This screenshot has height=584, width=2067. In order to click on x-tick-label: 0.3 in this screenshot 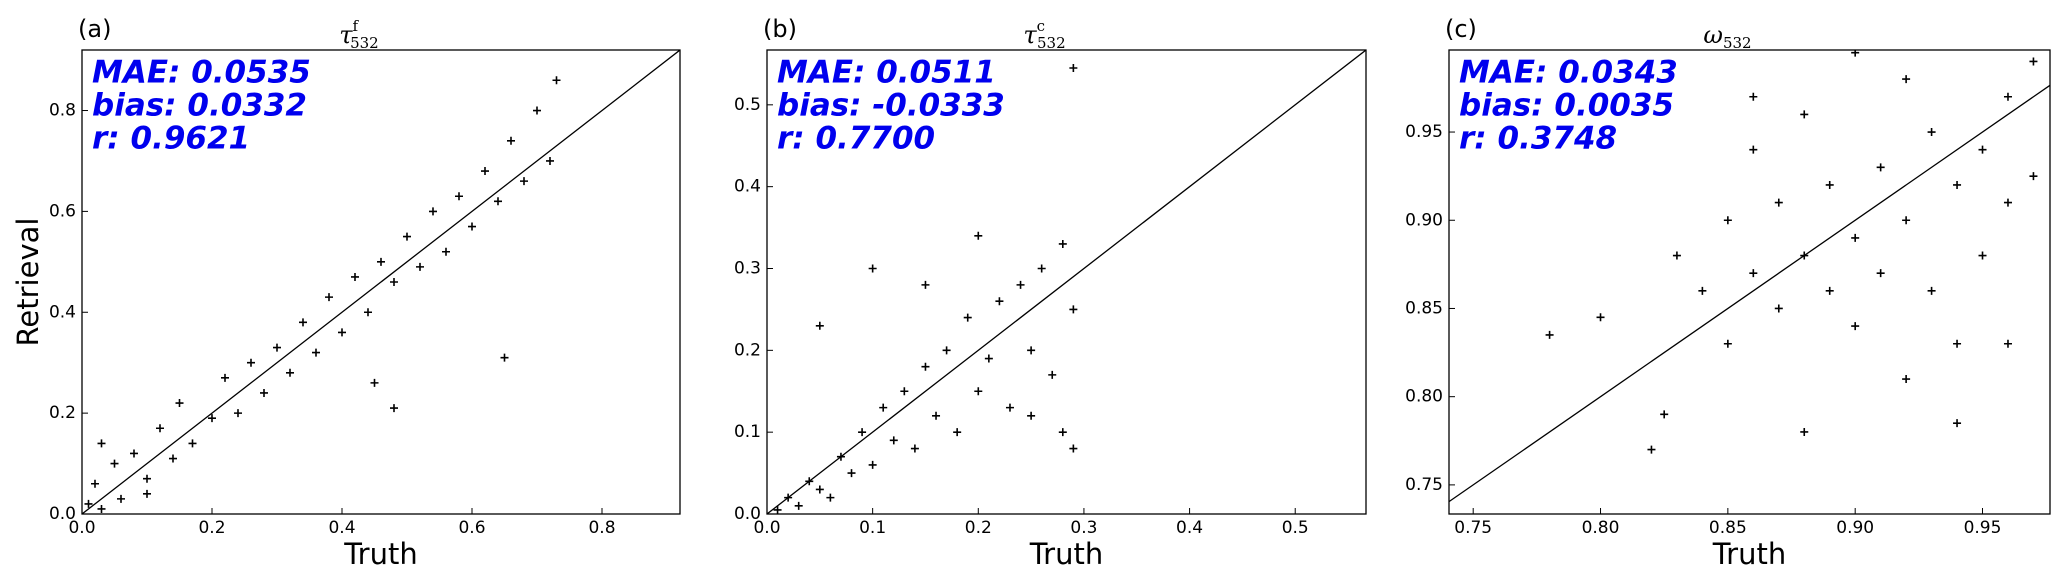, I will do `click(1083, 528)`.